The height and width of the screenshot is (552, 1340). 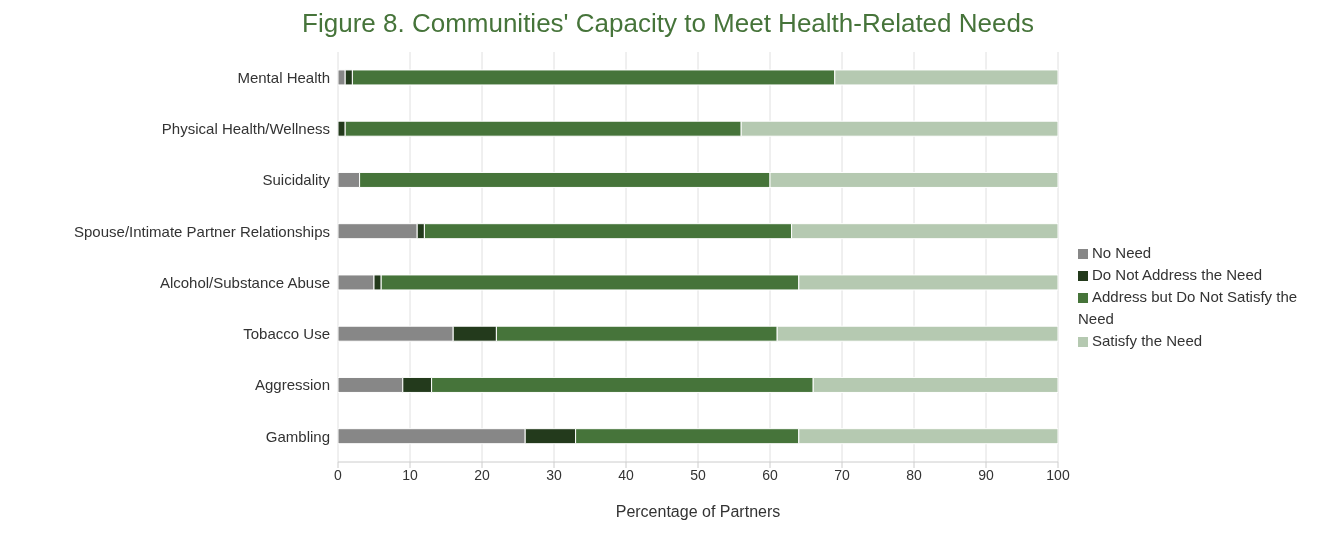 I want to click on x-tick-label: 30, so click(x=554, y=474).